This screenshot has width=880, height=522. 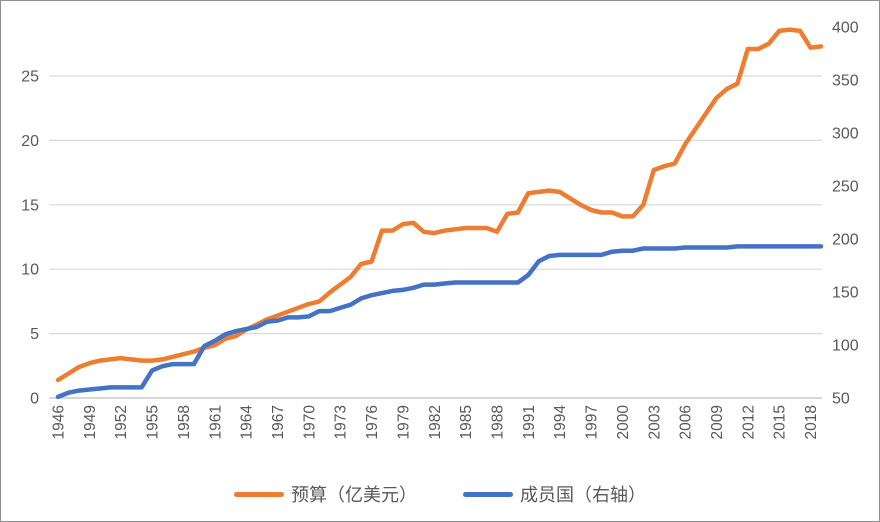 What do you see at coordinates (845, 346) in the screenshot?
I see `right-axis-tick-label: 100` at bounding box center [845, 346].